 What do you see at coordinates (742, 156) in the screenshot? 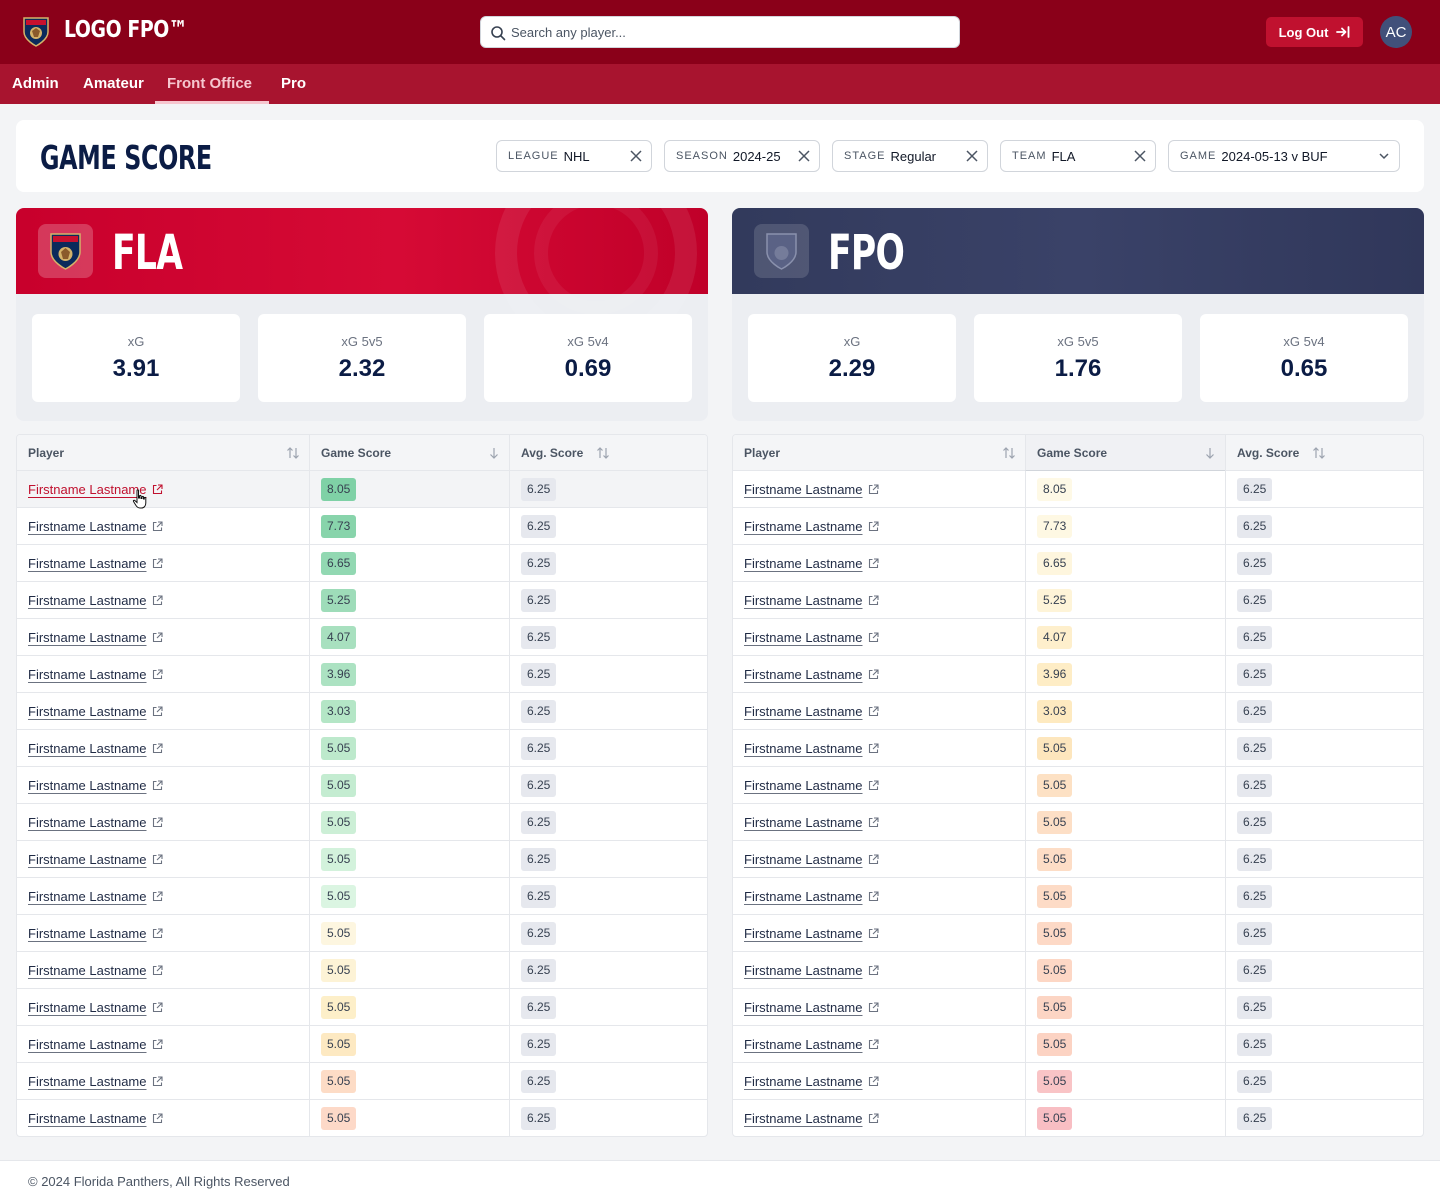
I see `filter-season: SEASON 2024-25` at bounding box center [742, 156].